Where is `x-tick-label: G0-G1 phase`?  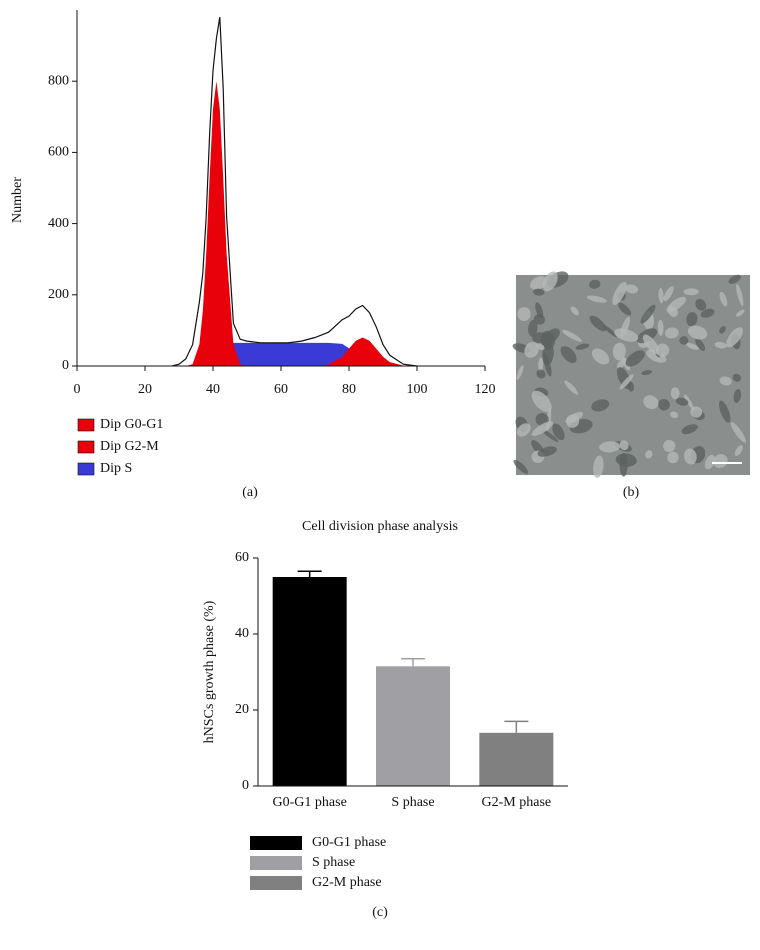 x-tick-label: G0-G1 phase is located at coordinates (310, 802).